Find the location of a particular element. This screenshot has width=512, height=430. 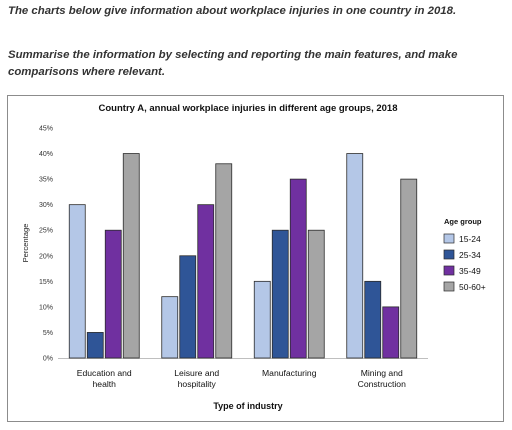

legend-label: 25-34 is located at coordinates (470, 255).